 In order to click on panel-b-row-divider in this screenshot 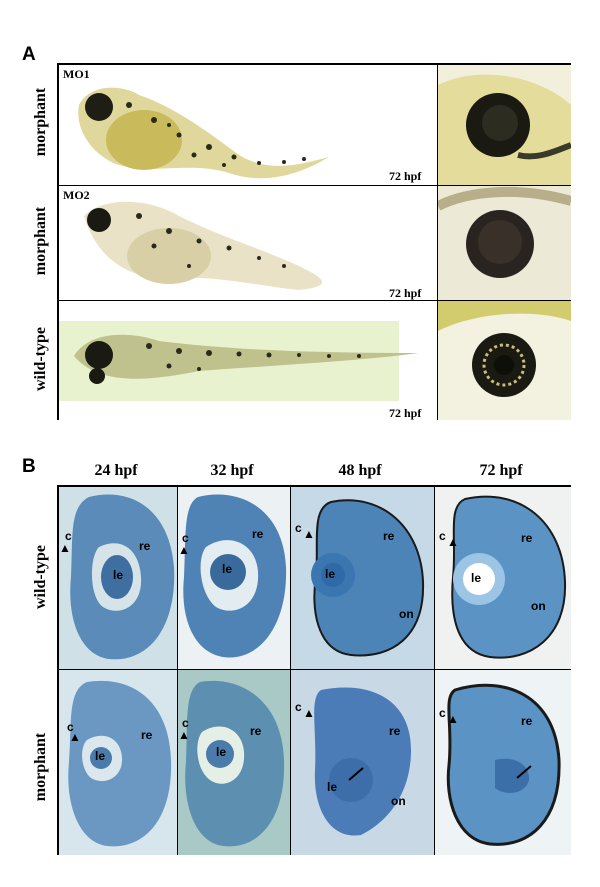, I will do `click(315, 669)`.